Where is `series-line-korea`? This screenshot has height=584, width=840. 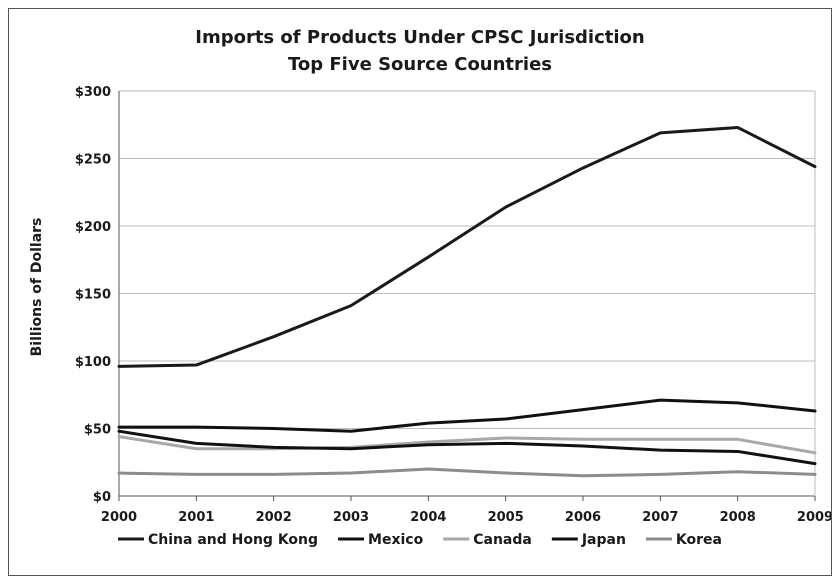
series-line-korea is located at coordinates (467, 472).